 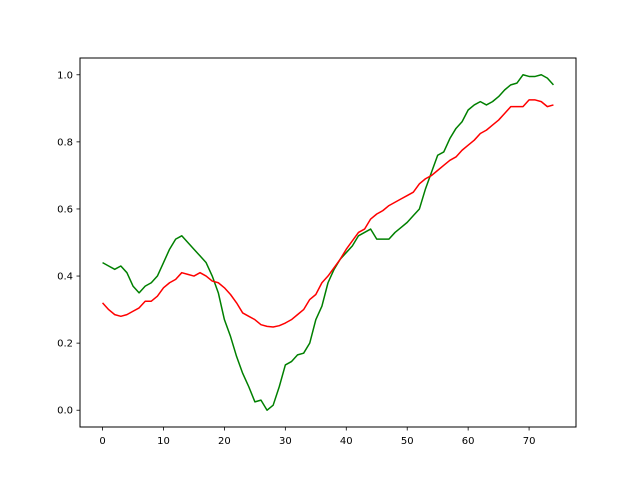 What do you see at coordinates (163, 441) in the screenshot?
I see `x-tick-label: 10` at bounding box center [163, 441].